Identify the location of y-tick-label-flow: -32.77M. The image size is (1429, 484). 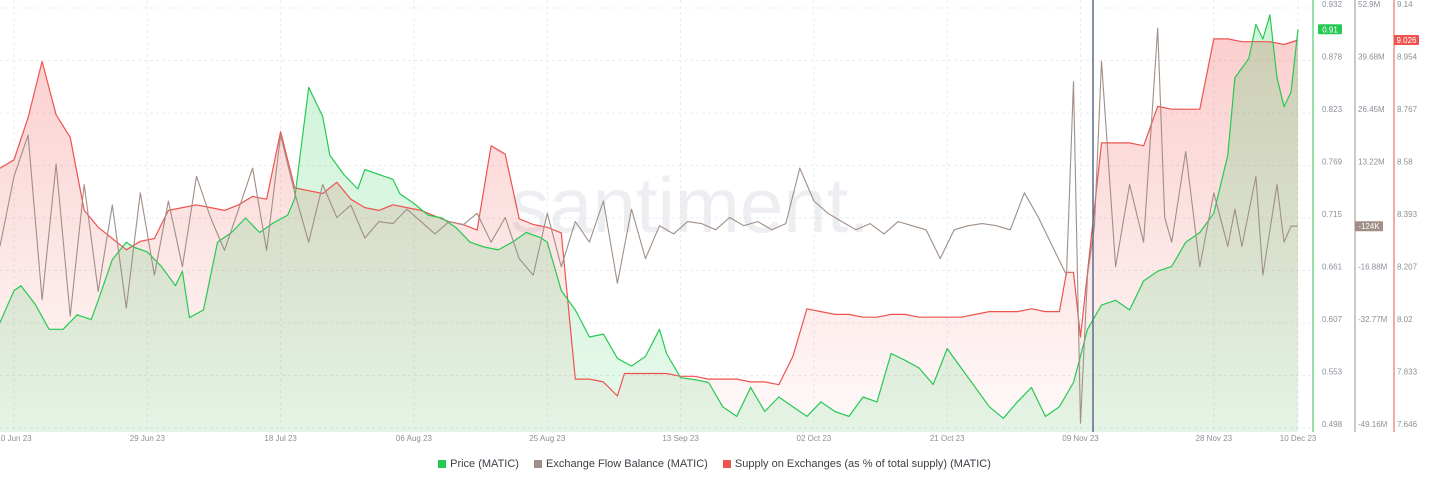
(1373, 319).